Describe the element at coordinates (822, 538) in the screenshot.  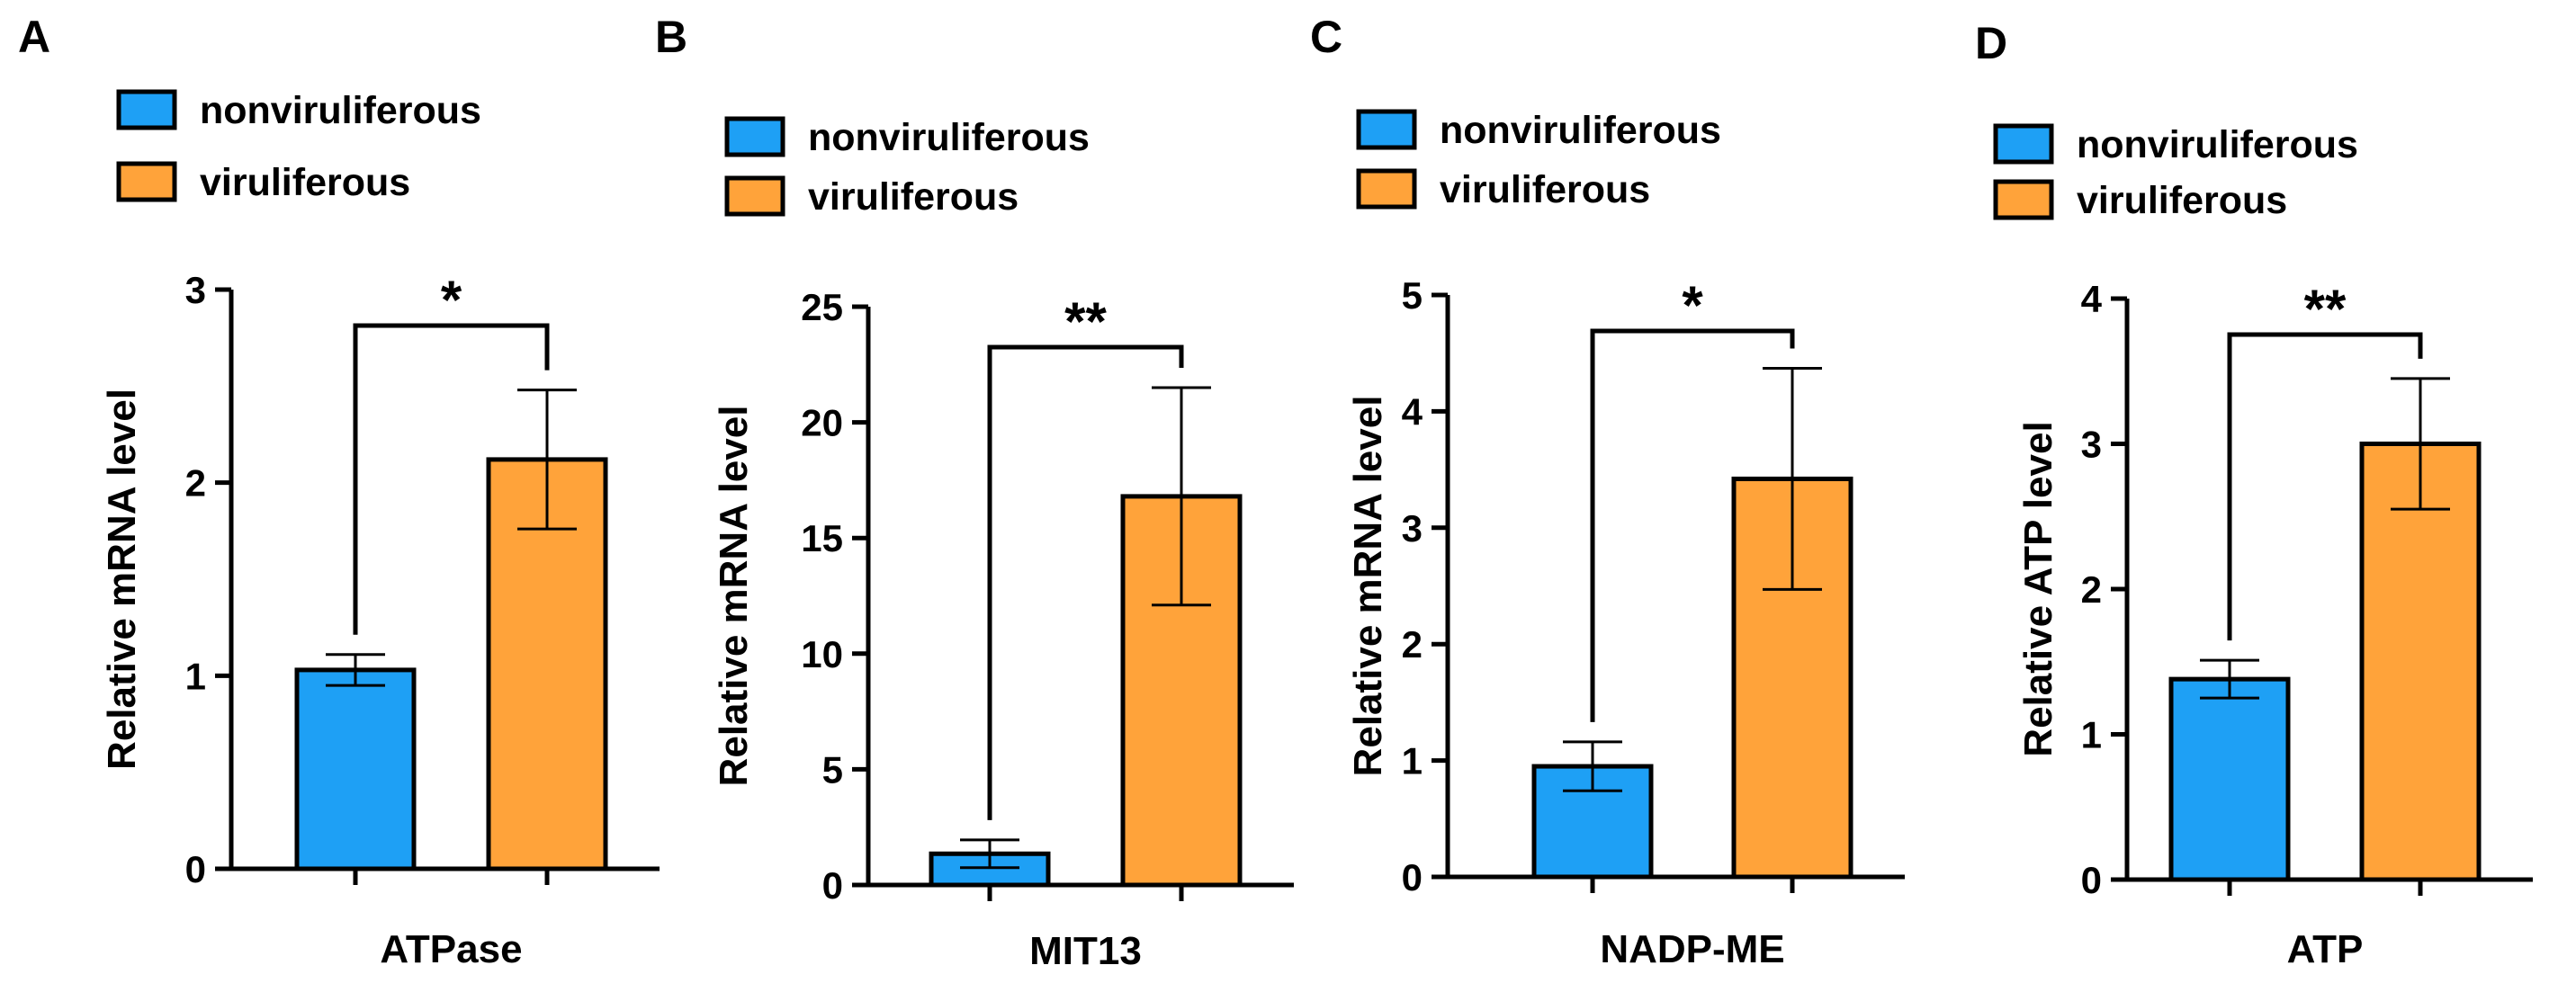
I see `y-tick-label: 15` at that location.